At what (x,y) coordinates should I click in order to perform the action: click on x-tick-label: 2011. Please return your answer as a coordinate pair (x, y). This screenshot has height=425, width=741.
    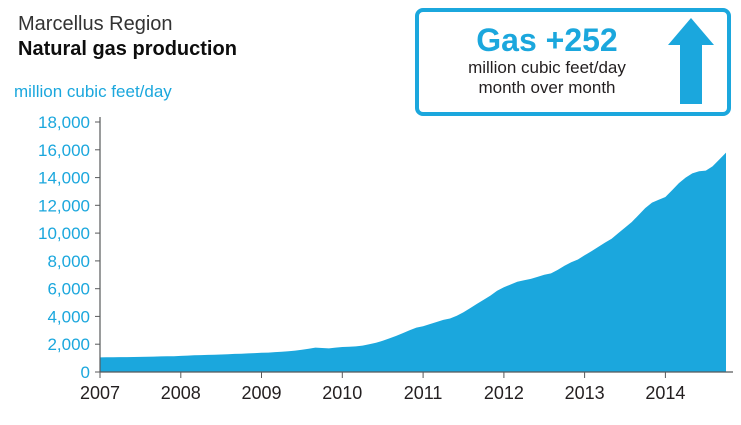
    Looking at the image, I should click on (423, 393).